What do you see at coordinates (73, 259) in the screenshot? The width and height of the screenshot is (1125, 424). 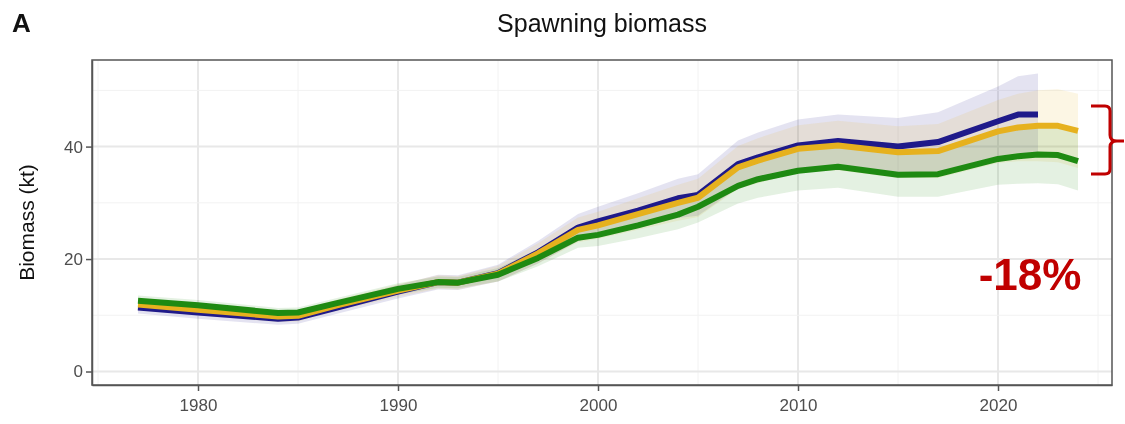 I see `y-tick-label: 20` at bounding box center [73, 259].